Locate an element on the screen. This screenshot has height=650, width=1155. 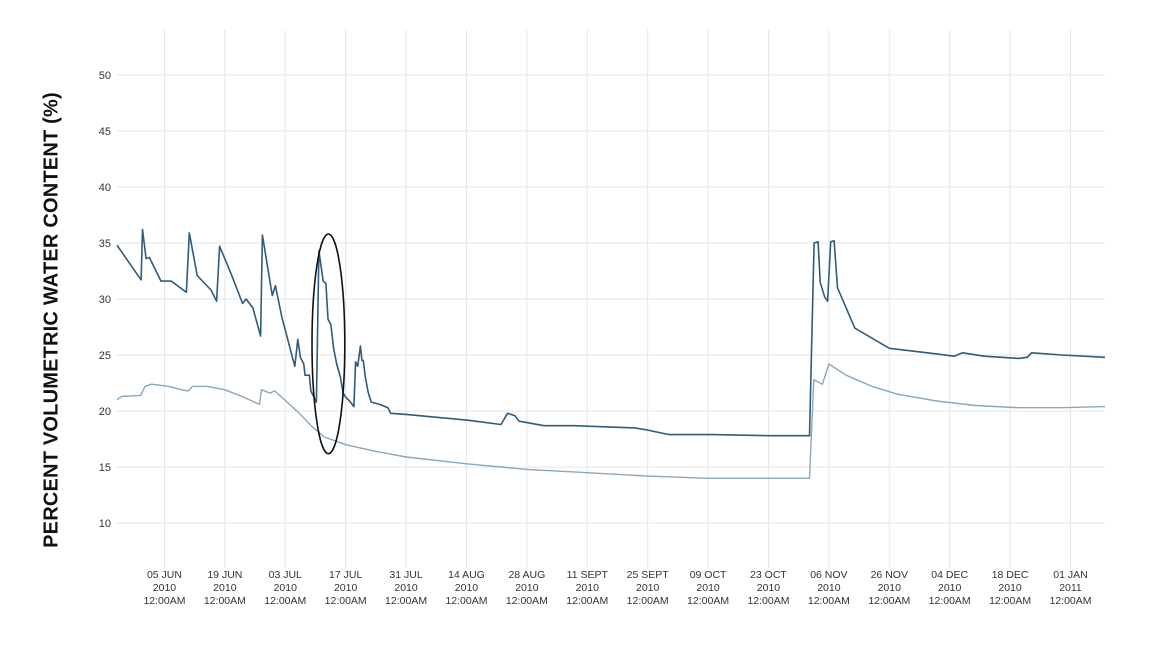
y-axis-label: PERCENT VOLUMETRIC WATER CONTENT (%) is located at coordinates (51, 320).